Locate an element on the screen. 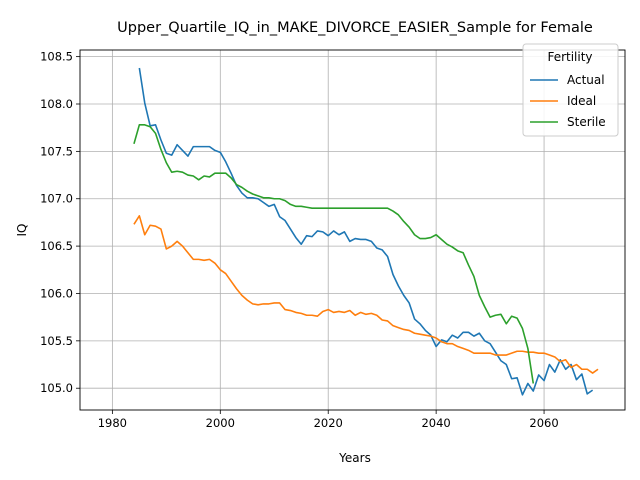  legend: Fertility Actual Ideal Sterile is located at coordinates (570, 90).